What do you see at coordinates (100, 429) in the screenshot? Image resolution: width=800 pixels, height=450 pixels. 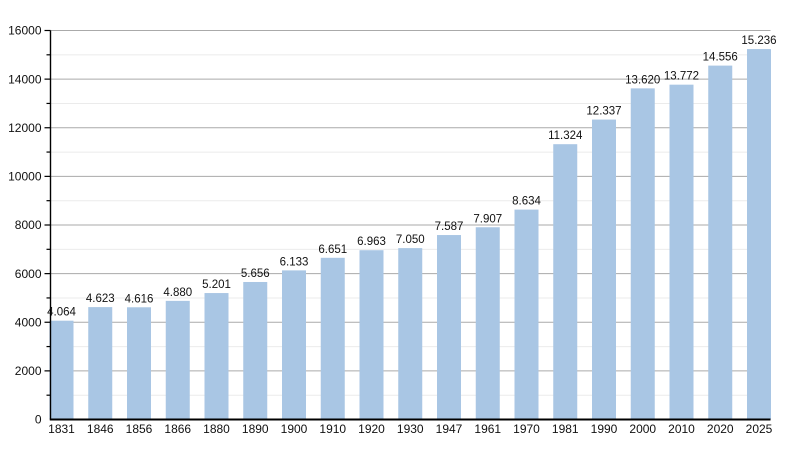 I see `x-axis-tick-label: 1846` at bounding box center [100, 429].